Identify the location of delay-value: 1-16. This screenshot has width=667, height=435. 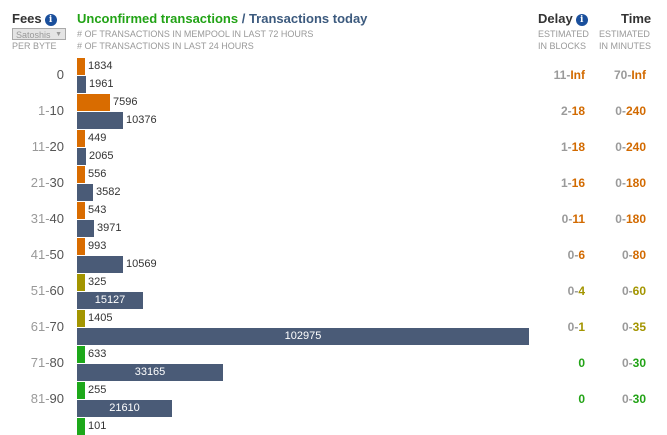
(573, 183).